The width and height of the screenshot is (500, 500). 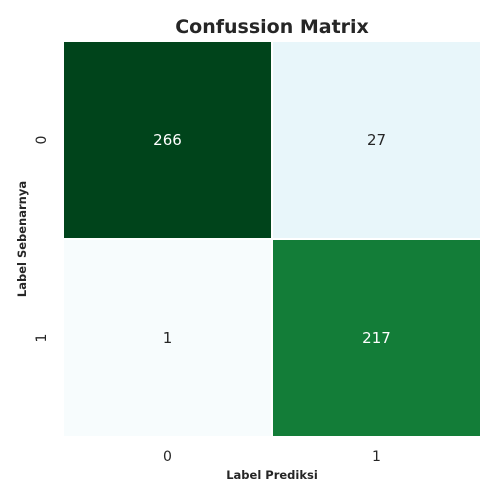 I want to click on cell-value-0-0: 266, so click(x=167, y=140).